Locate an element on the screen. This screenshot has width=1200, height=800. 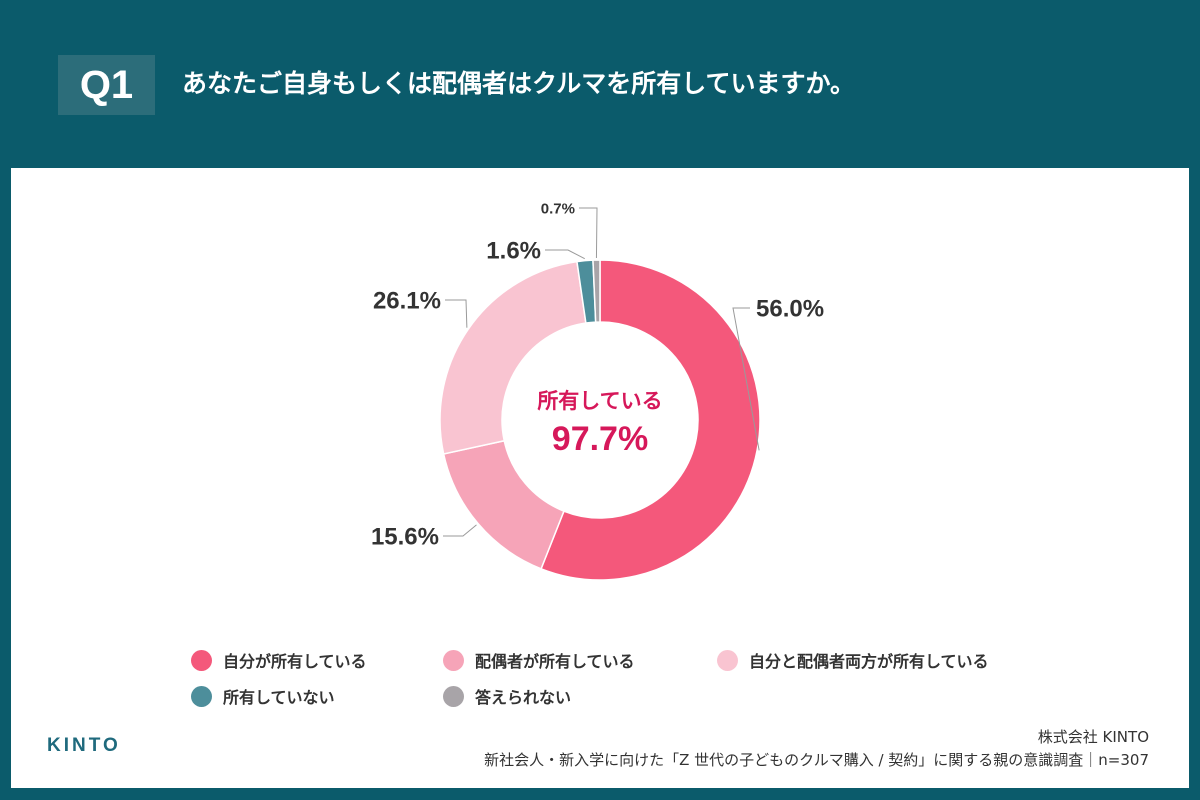
legend-item-no-answer: 答えられない is located at coordinates (507, 696).